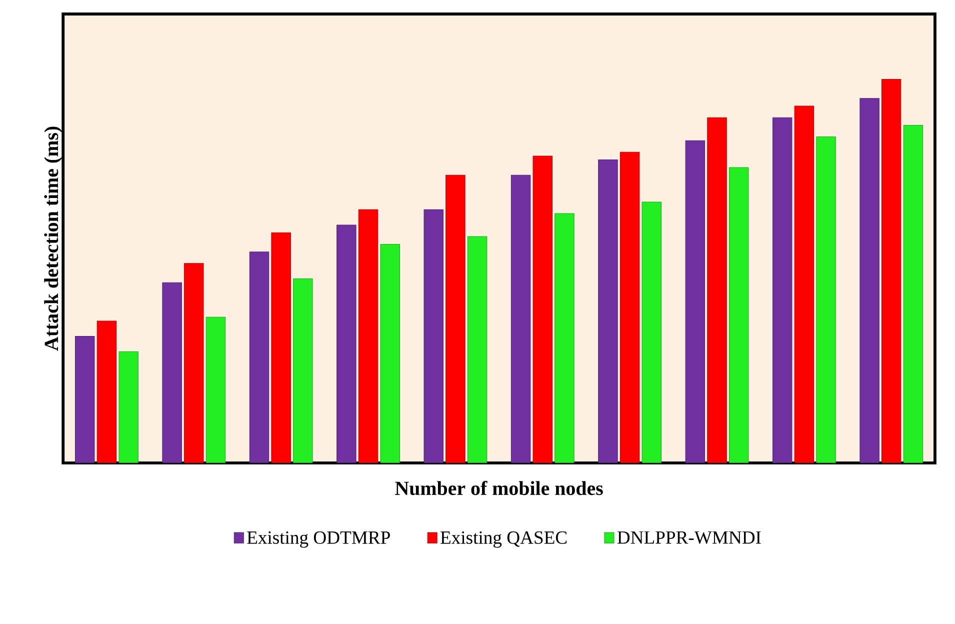 The image size is (955, 624). I want to click on legend-label: Existing QASEC, so click(503, 539).